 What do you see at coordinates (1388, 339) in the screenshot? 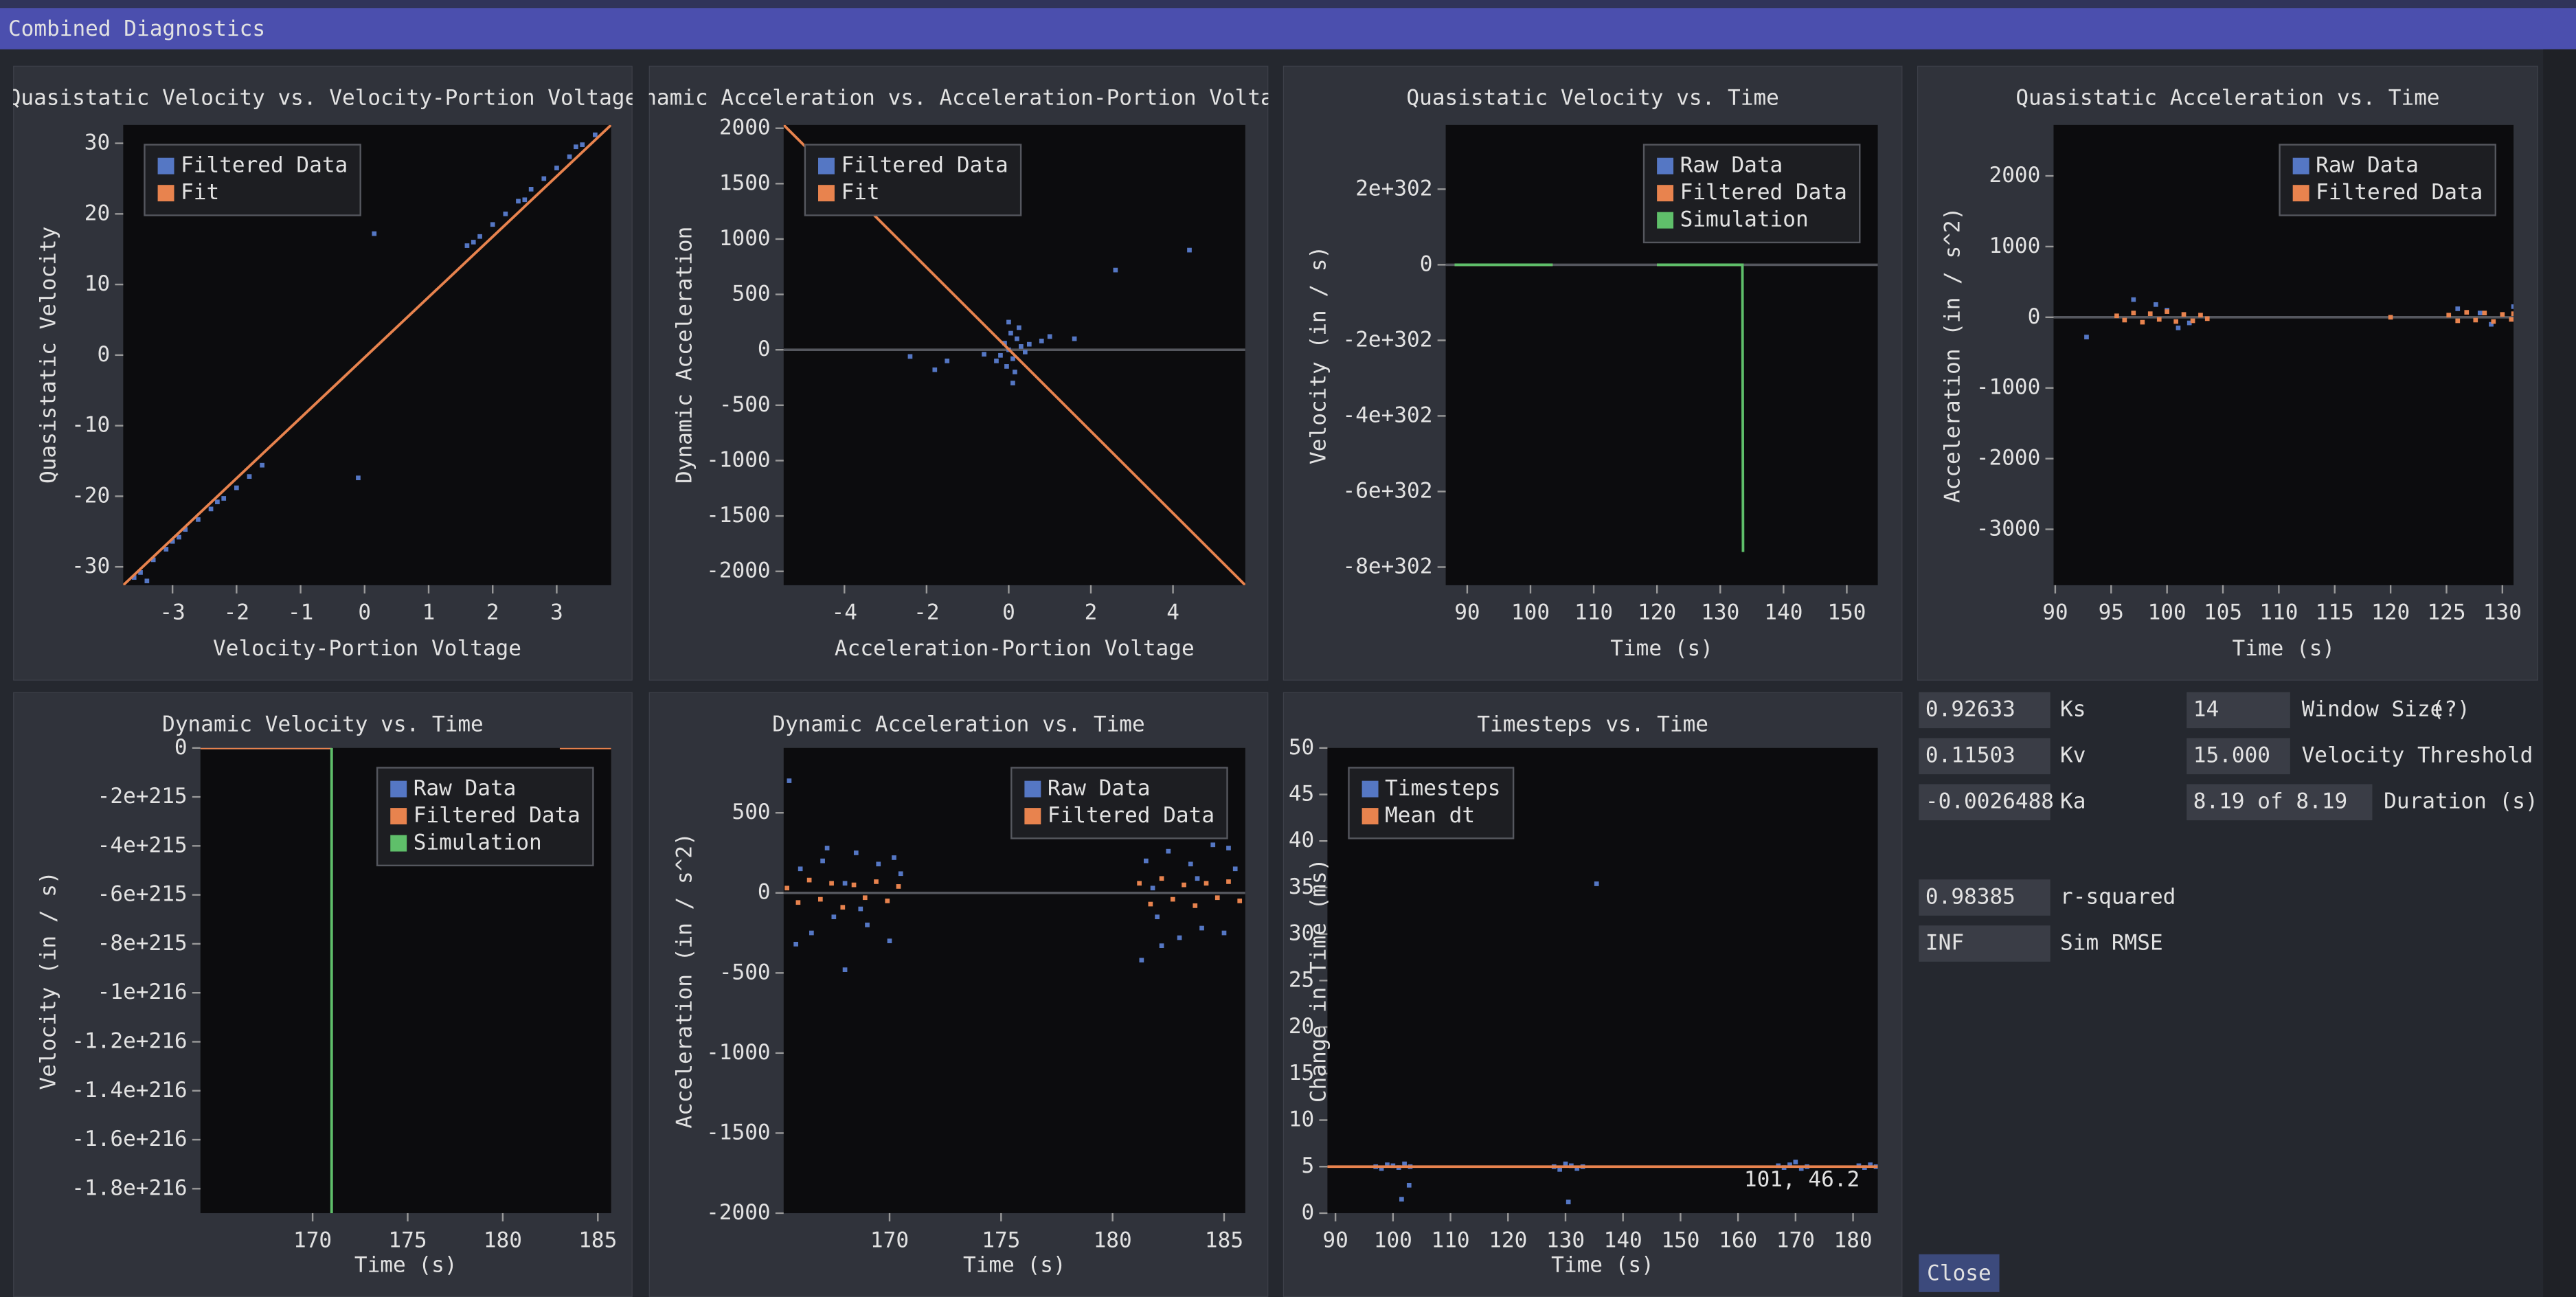
I see `y-tick-label: -2e+302` at bounding box center [1388, 339].